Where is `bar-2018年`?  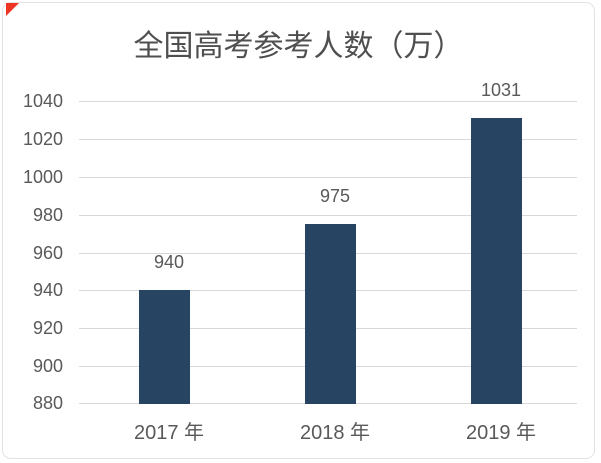 bar-2018年 is located at coordinates (330, 314).